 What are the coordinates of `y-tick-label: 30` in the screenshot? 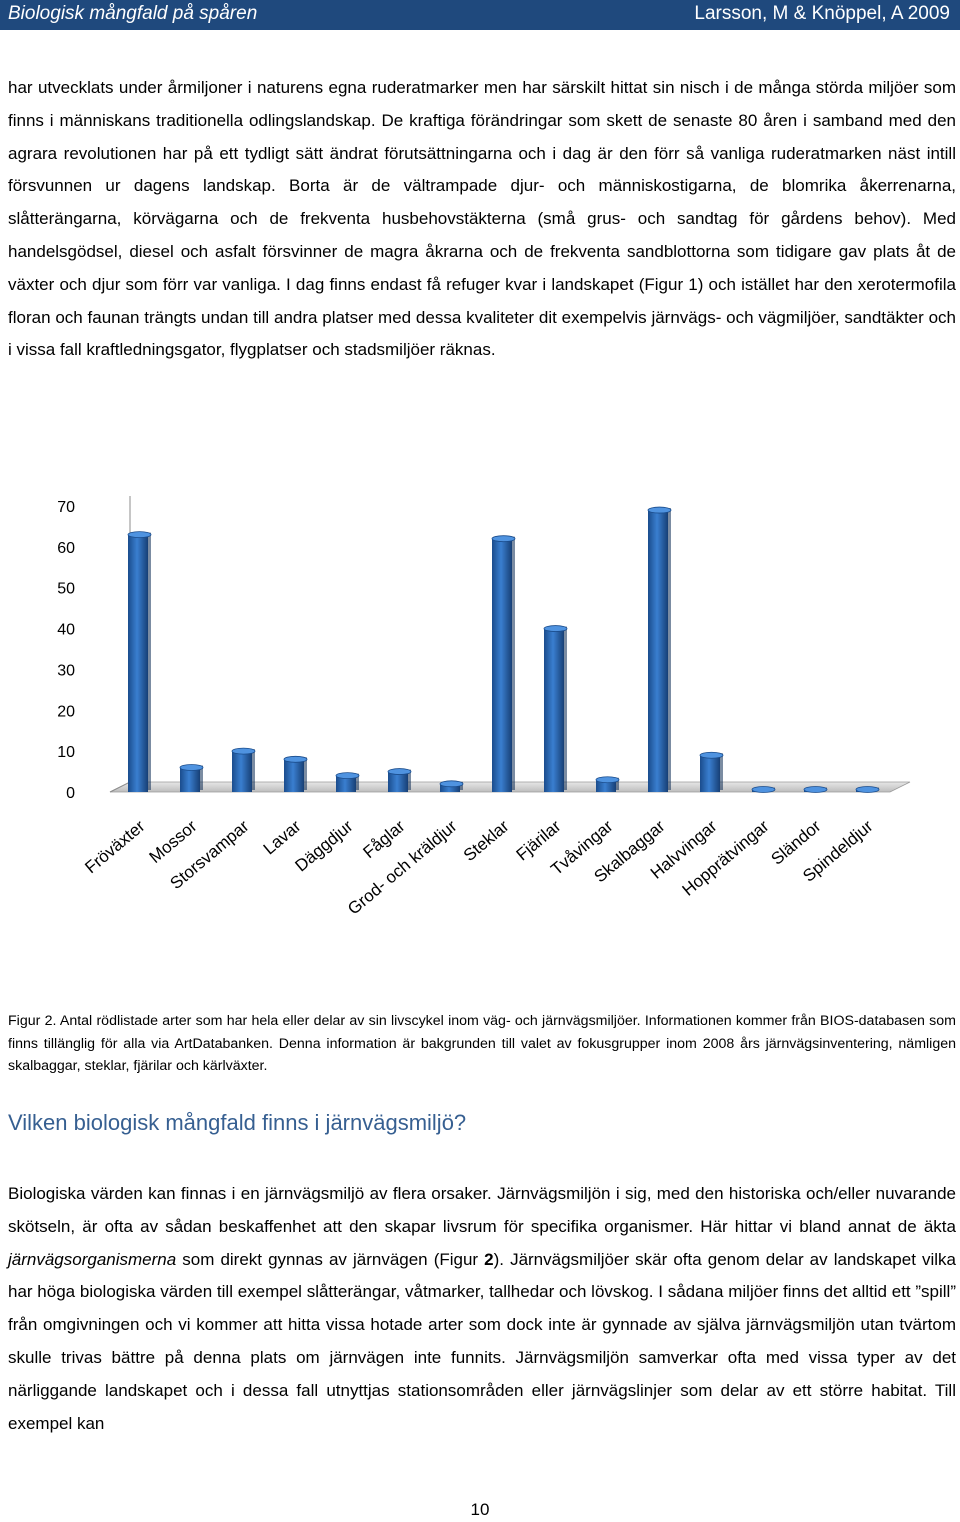 It's located at (66, 670).